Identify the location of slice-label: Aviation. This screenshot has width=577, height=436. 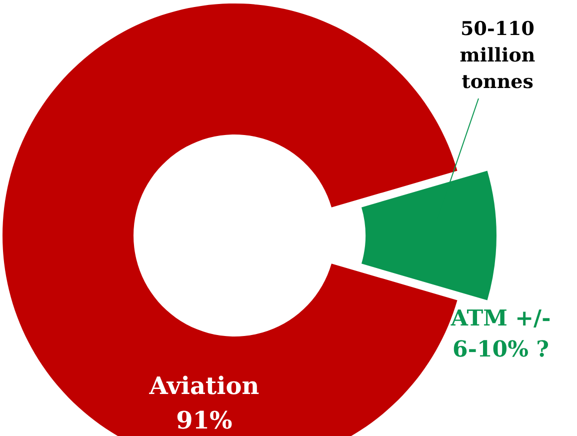
(204, 385).